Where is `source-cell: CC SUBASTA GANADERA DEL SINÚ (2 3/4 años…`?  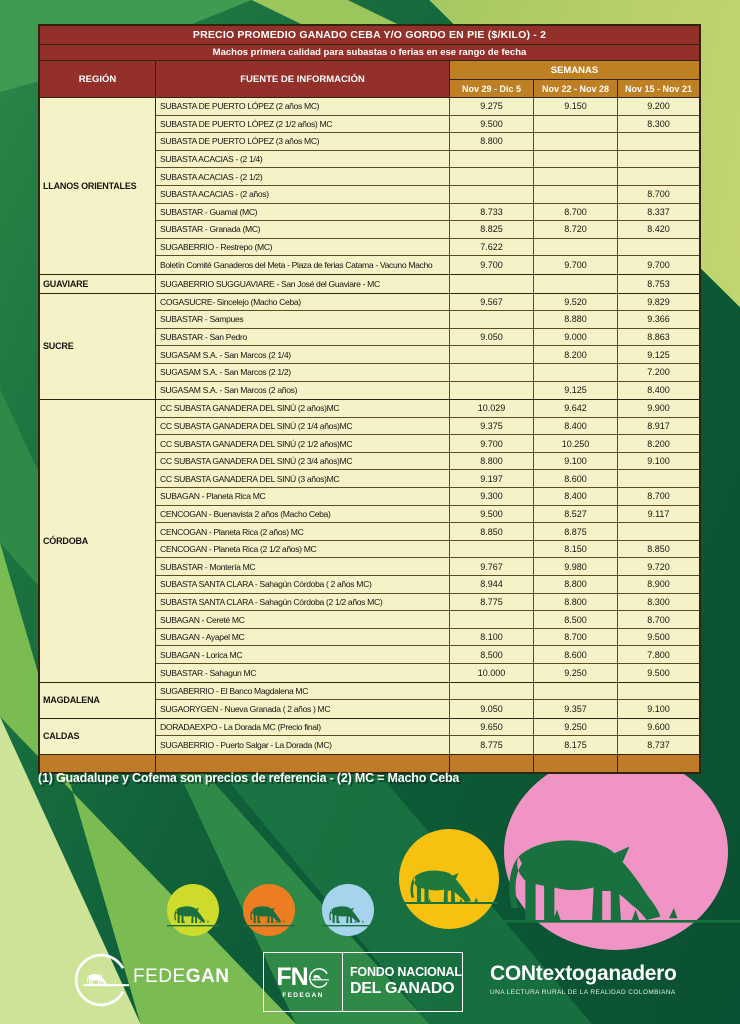 source-cell: CC SUBASTA GANADERA DEL SINÚ (2 3/4 años… is located at coordinates (303, 461).